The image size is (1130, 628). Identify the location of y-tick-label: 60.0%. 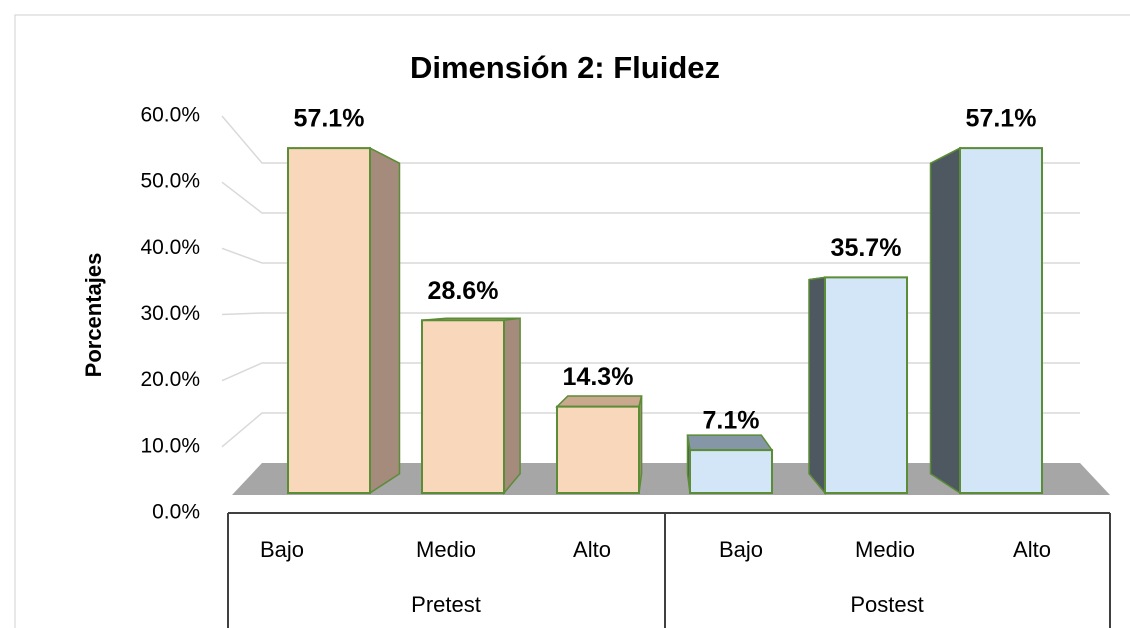
(170, 115).